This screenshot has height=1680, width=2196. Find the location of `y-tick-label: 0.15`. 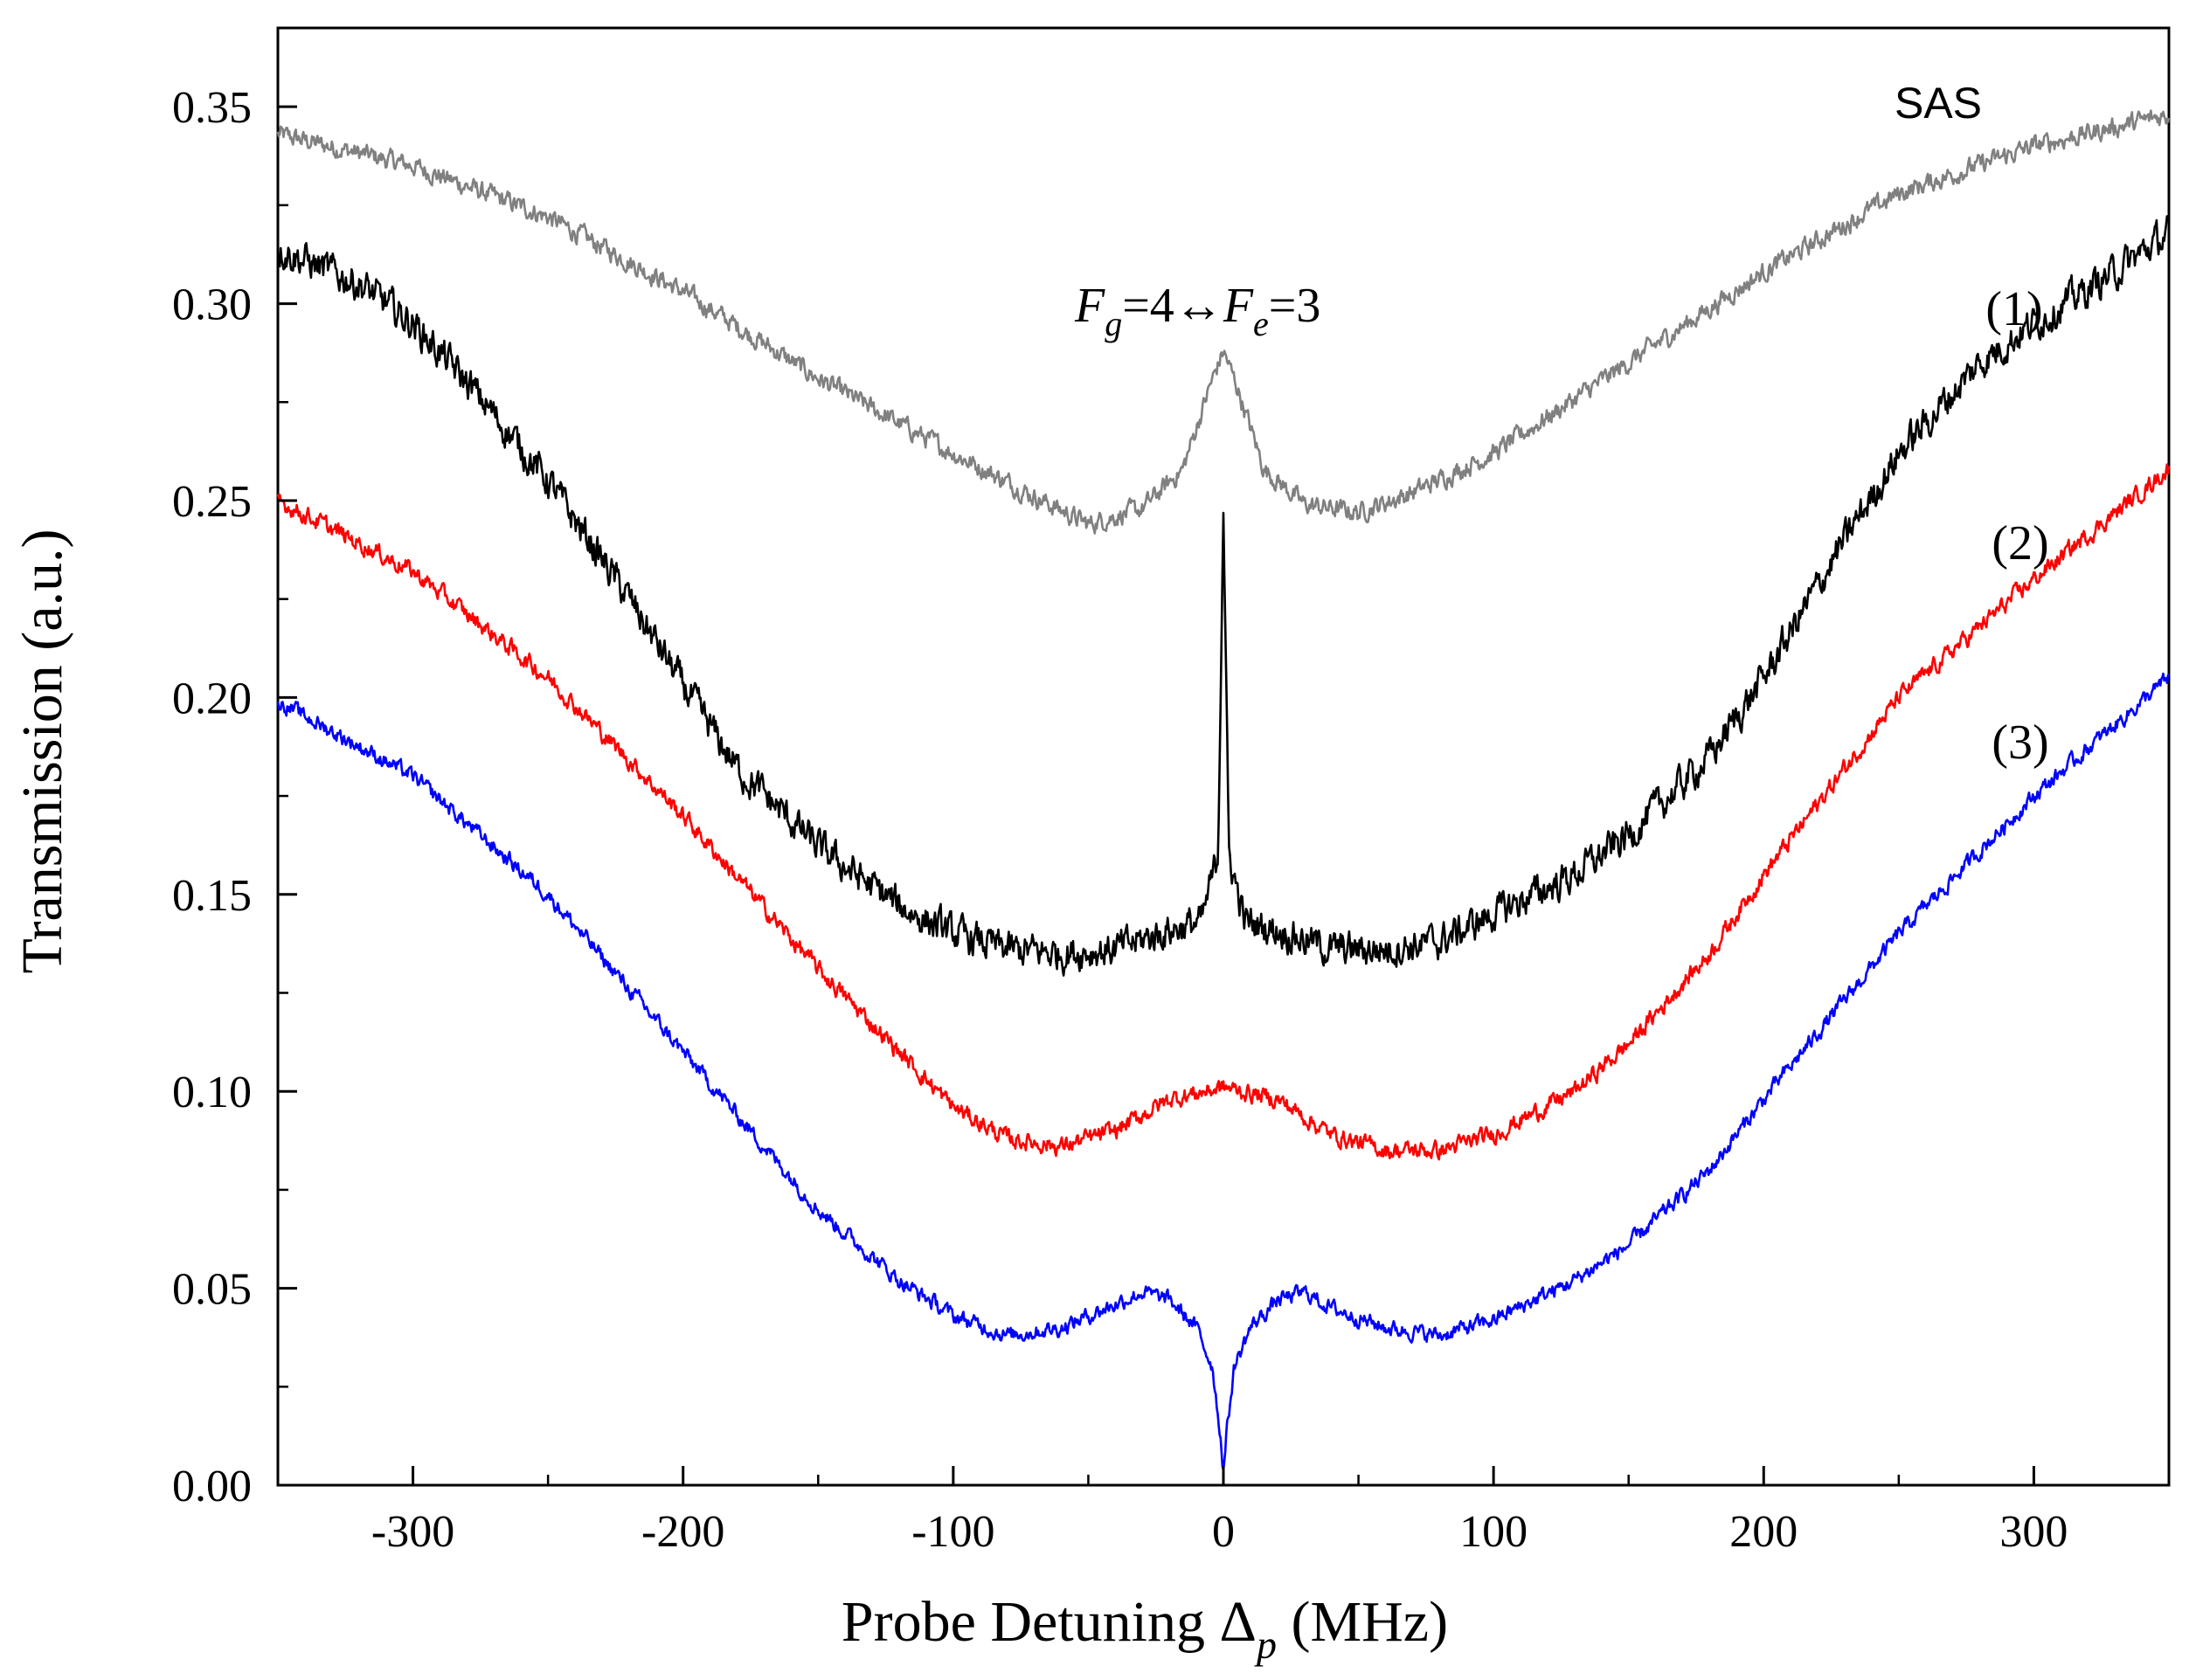

y-tick-label: 0.15 is located at coordinates (212, 896).